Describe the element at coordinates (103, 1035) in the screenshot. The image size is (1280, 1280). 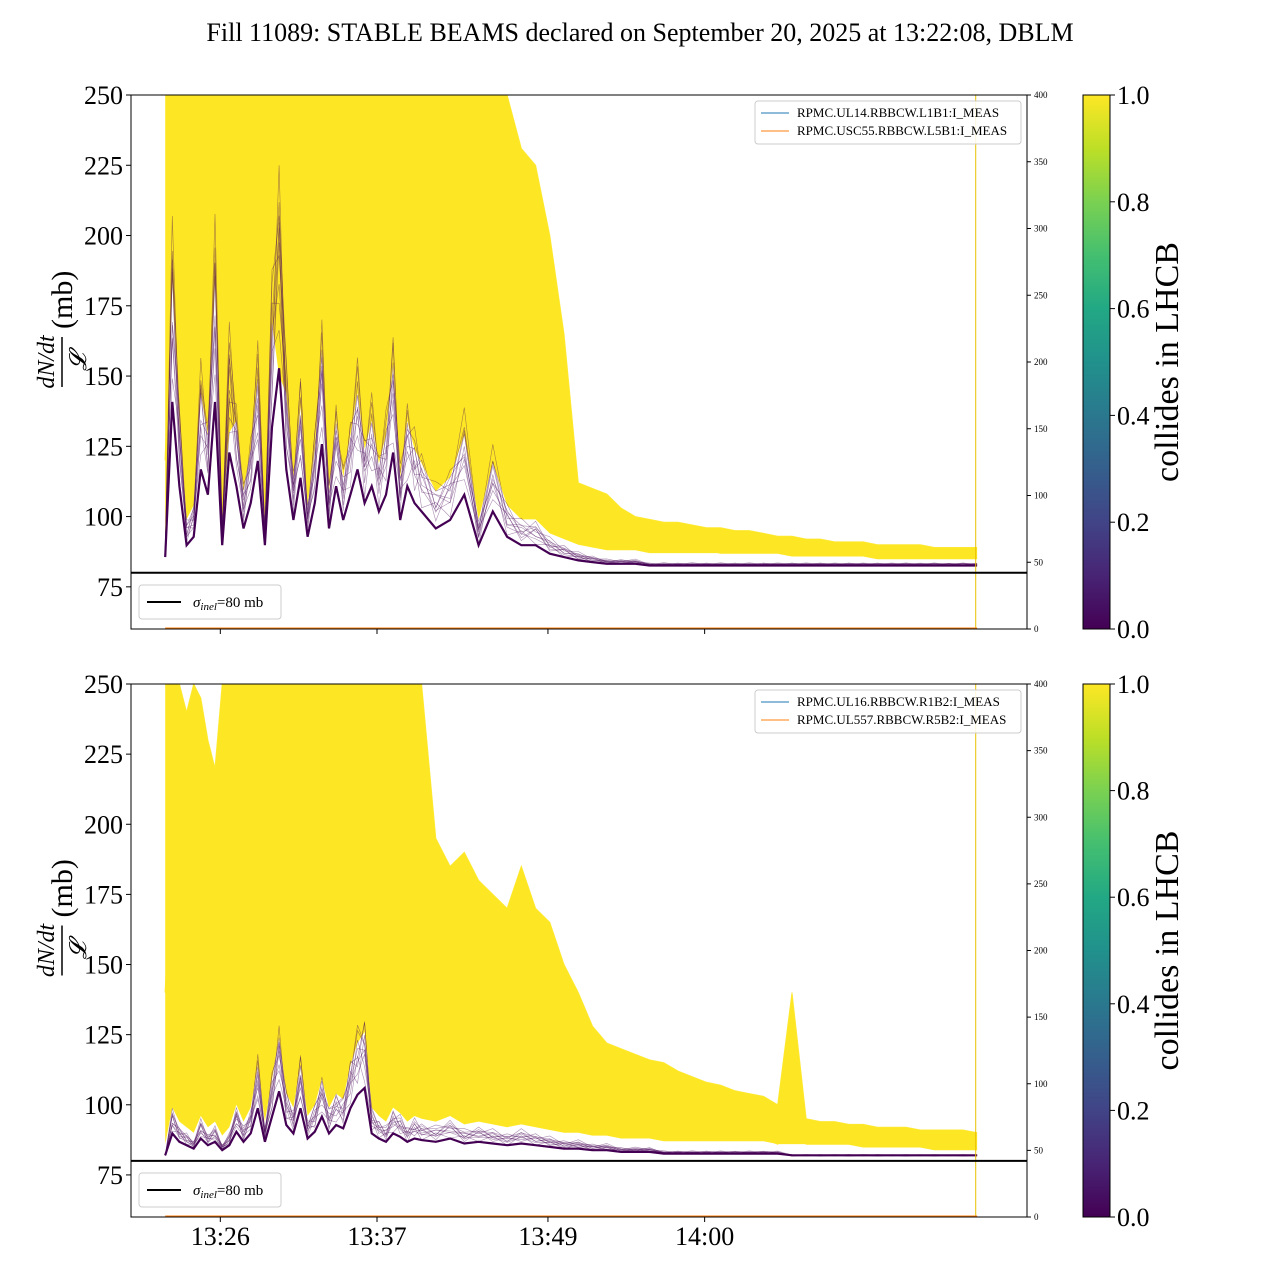
I see `ytick-label: 125` at that location.